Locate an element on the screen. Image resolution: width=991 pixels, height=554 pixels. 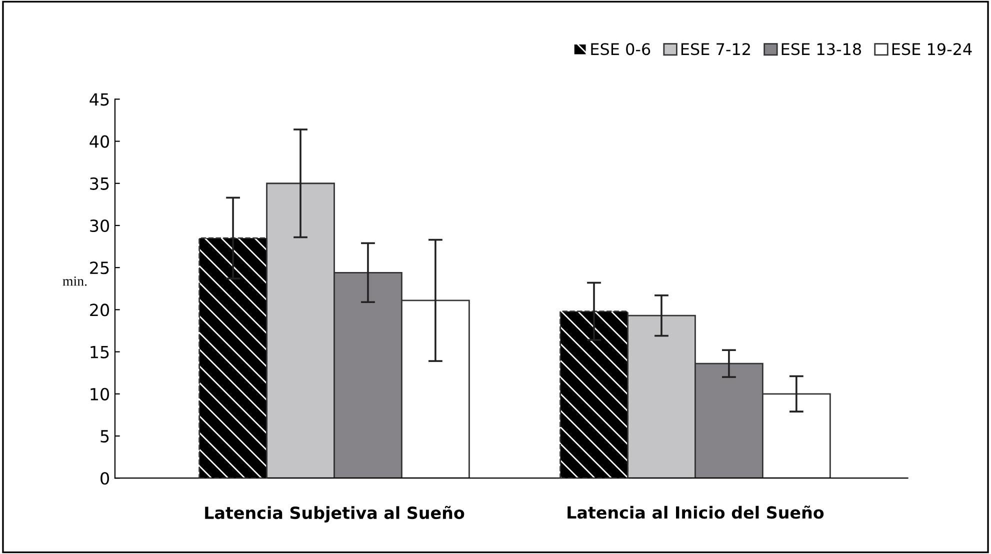
x-tick-label: Latencia Subjetiva al Sueño is located at coordinates (334, 514).